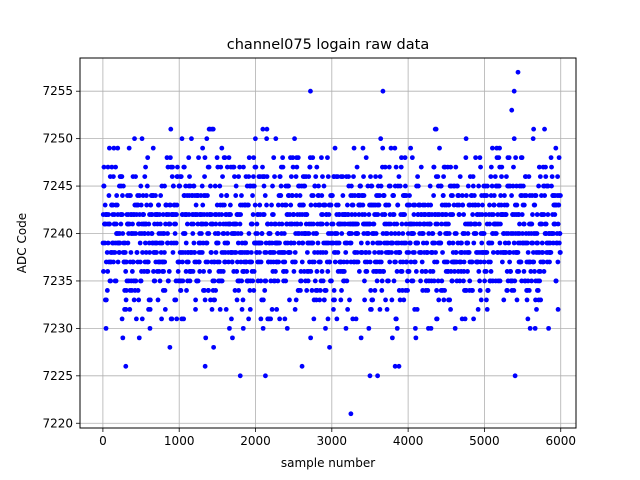 The height and width of the screenshot is (480, 640). What do you see at coordinates (57, 328) in the screenshot?
I see `y-tick-label: 7230` at bounding box center [57, 328].